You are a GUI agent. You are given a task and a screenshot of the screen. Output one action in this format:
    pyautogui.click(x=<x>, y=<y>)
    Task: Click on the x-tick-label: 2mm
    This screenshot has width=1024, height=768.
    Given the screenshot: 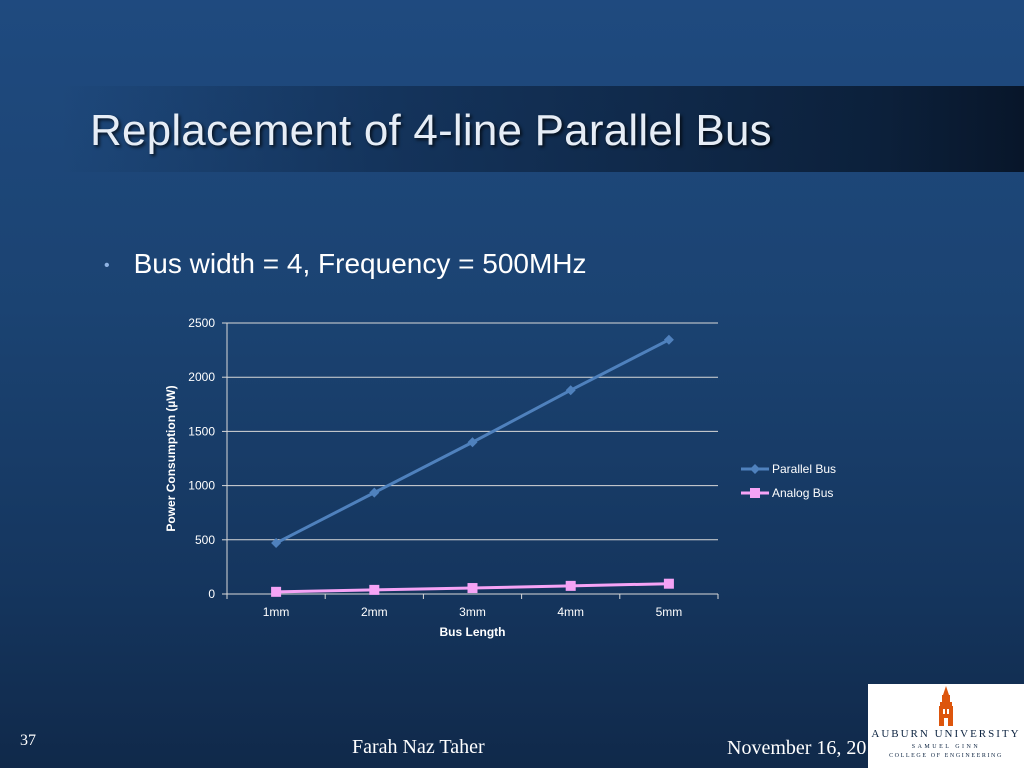 What is the action you would take?
    pyautogui.click(x=374, y=612)
    